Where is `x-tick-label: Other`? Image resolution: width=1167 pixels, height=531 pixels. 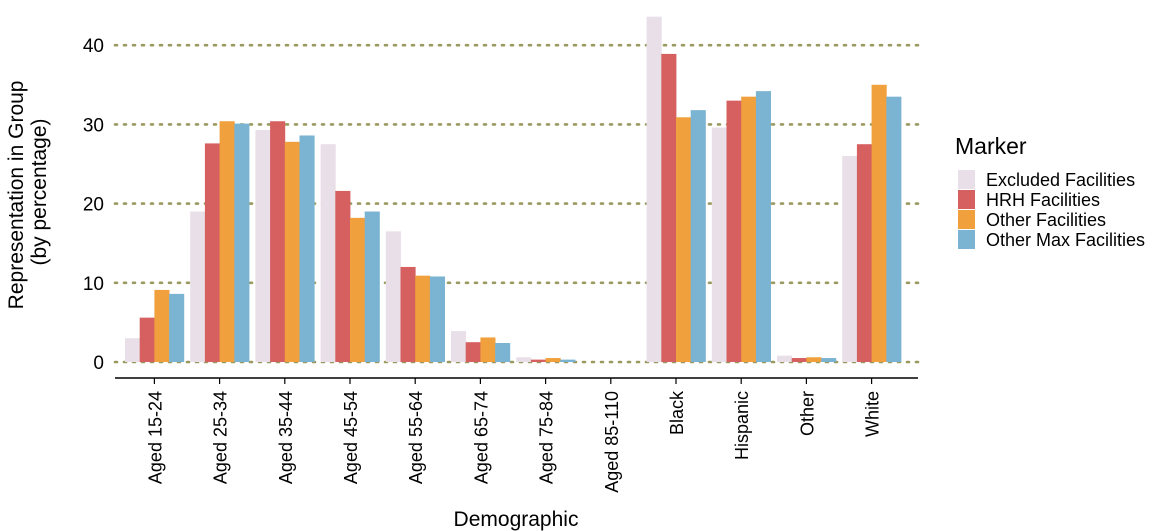
x-tick-label: Other is located at coordinates (807, 413).